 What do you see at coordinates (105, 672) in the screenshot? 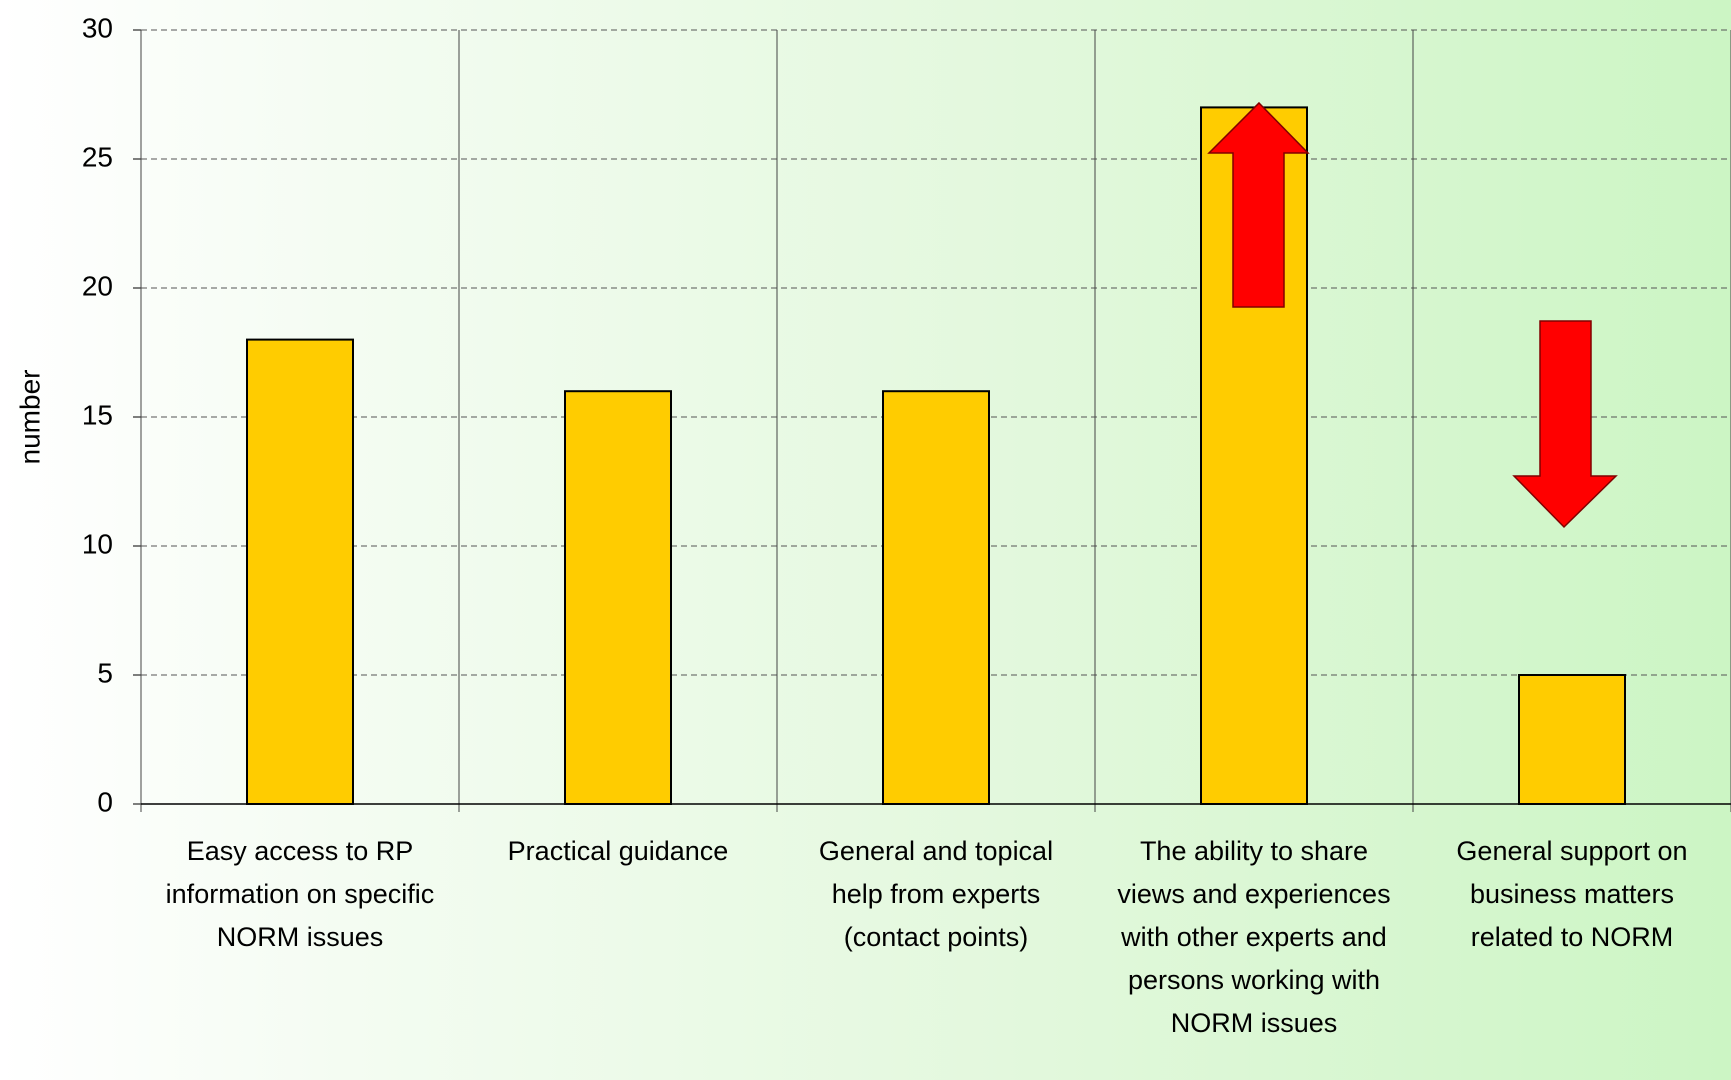
I see `y-tick-label: 5` at bounding box center [105, 672].